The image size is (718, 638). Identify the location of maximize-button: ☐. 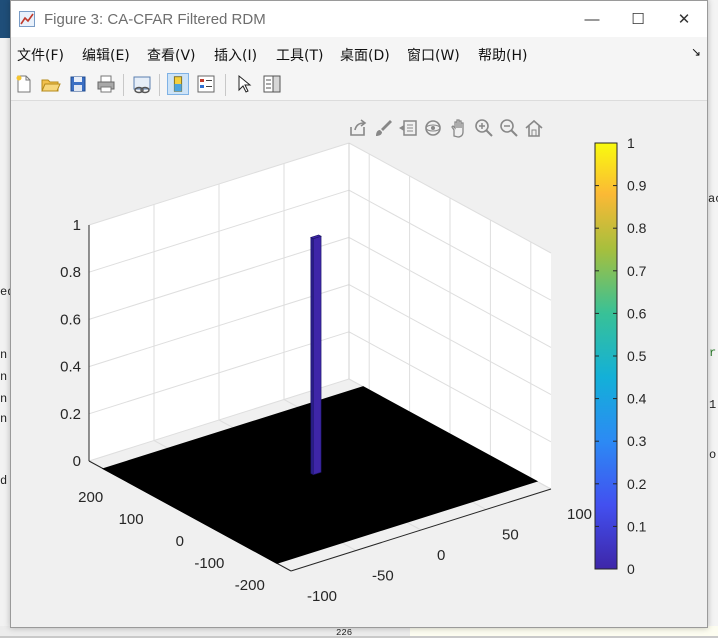
(638, 19).